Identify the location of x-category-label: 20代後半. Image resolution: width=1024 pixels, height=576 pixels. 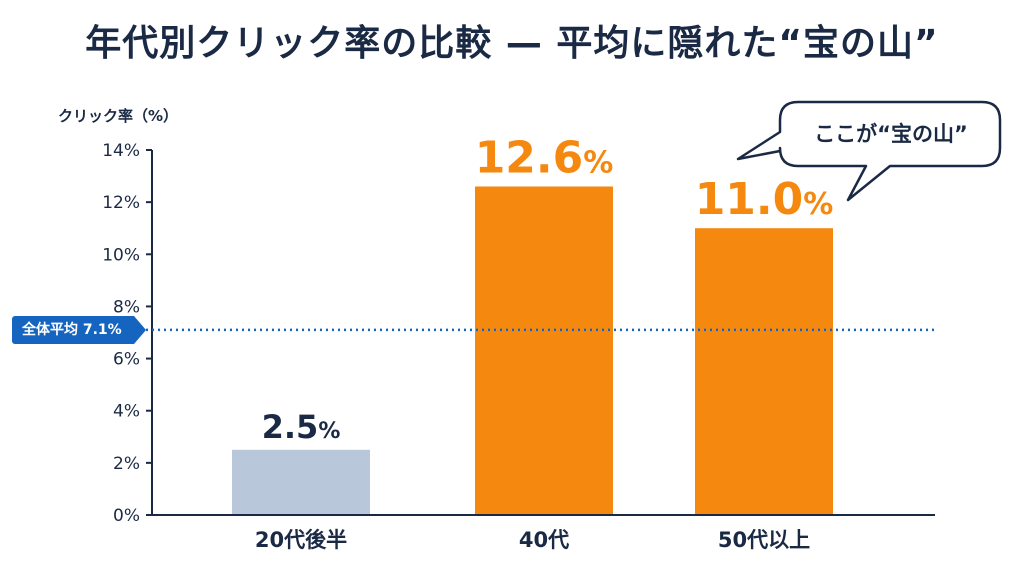
(301, 540).